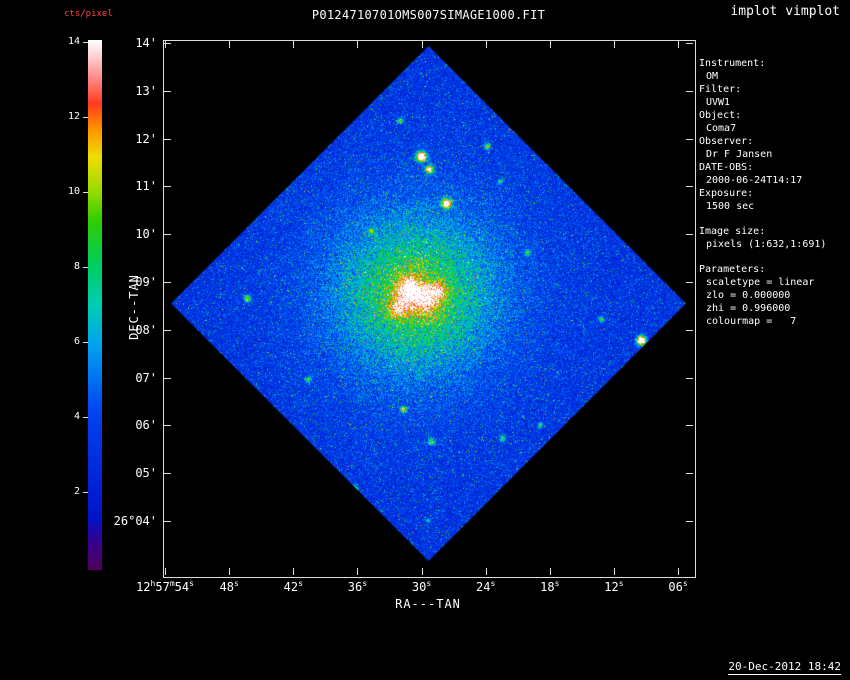 The image size is (850, 680). Describe the element at coordinates (134, 307) in the screenshot. I see `dec-axis-label: DEC--TAN` at that location.